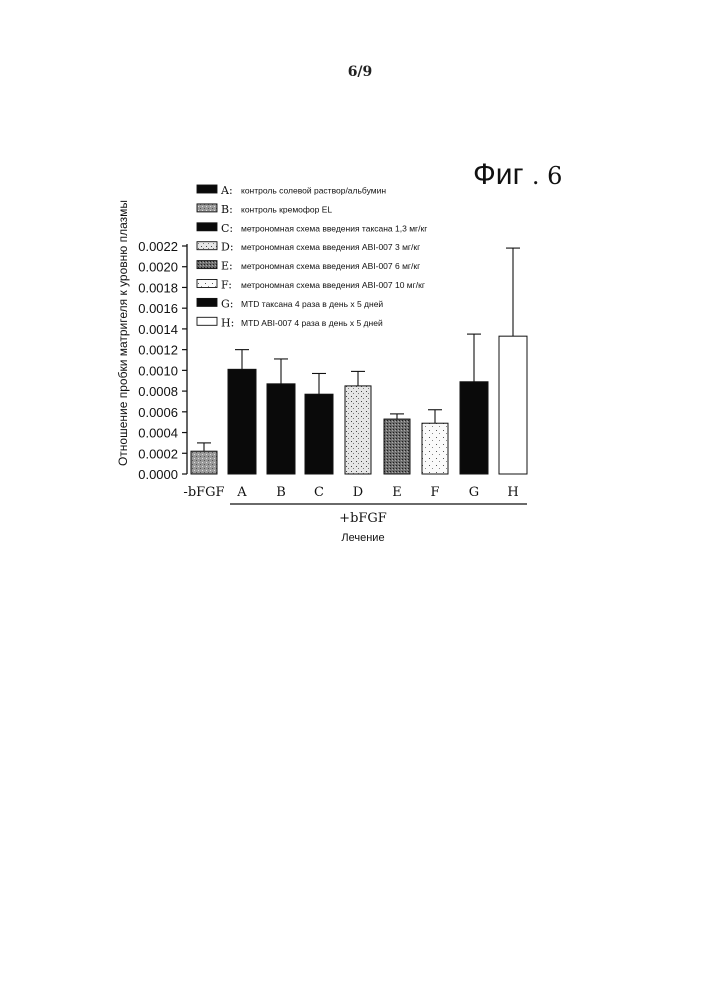  What do you see at coordinates (158, 287) in the screenshot?
I see `y-tick-label: 0.0018` at bounding box center [158, 287].